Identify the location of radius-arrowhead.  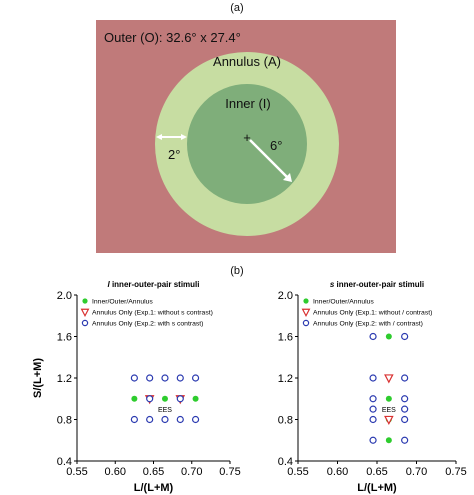
(287, 177).